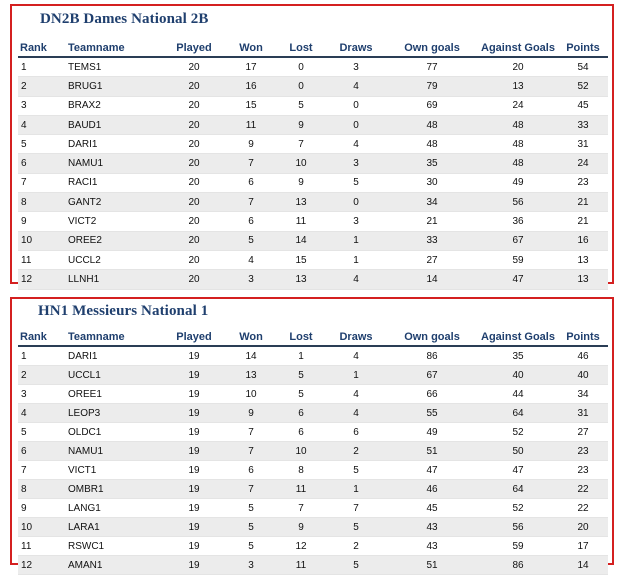 The image size is (626, 575). What do you see at coordinates (356, 260) in the screenshot?
I see `cell-draws: 1` at bounding box center [356, 260].